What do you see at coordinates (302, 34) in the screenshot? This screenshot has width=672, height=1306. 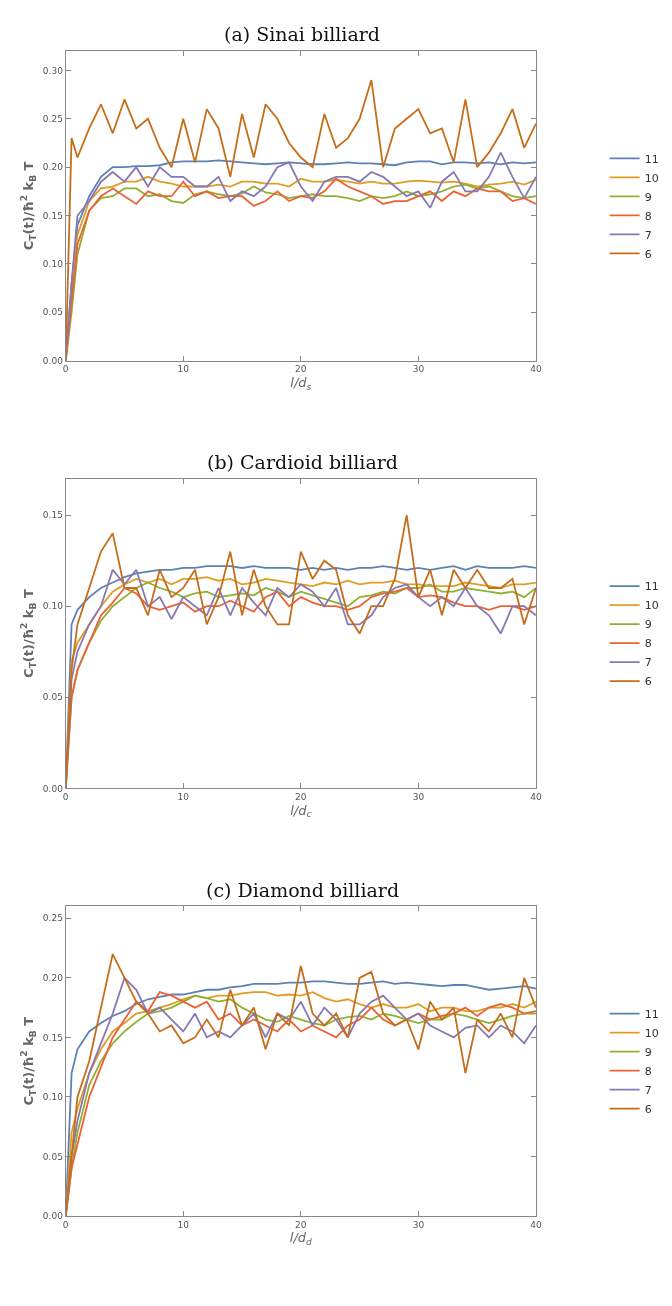 I see `chart-title: (a) Sinai billiard` at bounding box center [302, 34].